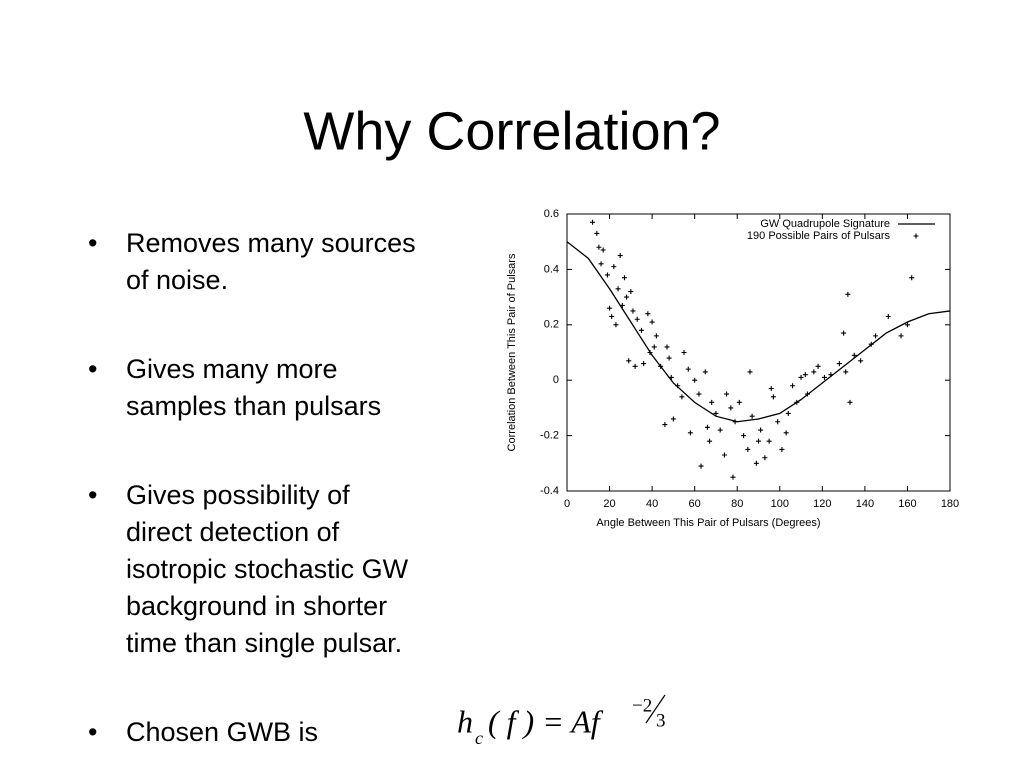 This screenshot has width=1024, height=768. Describe the element at coordinates (264, 643) in the screenshot. I see `bullet-text: time than single pulsar.` at that location.